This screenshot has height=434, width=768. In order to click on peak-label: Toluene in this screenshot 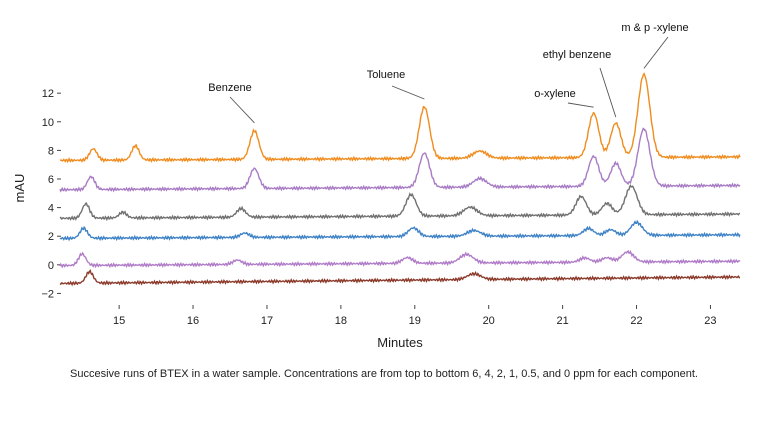, I will do `click(386, 75)`.